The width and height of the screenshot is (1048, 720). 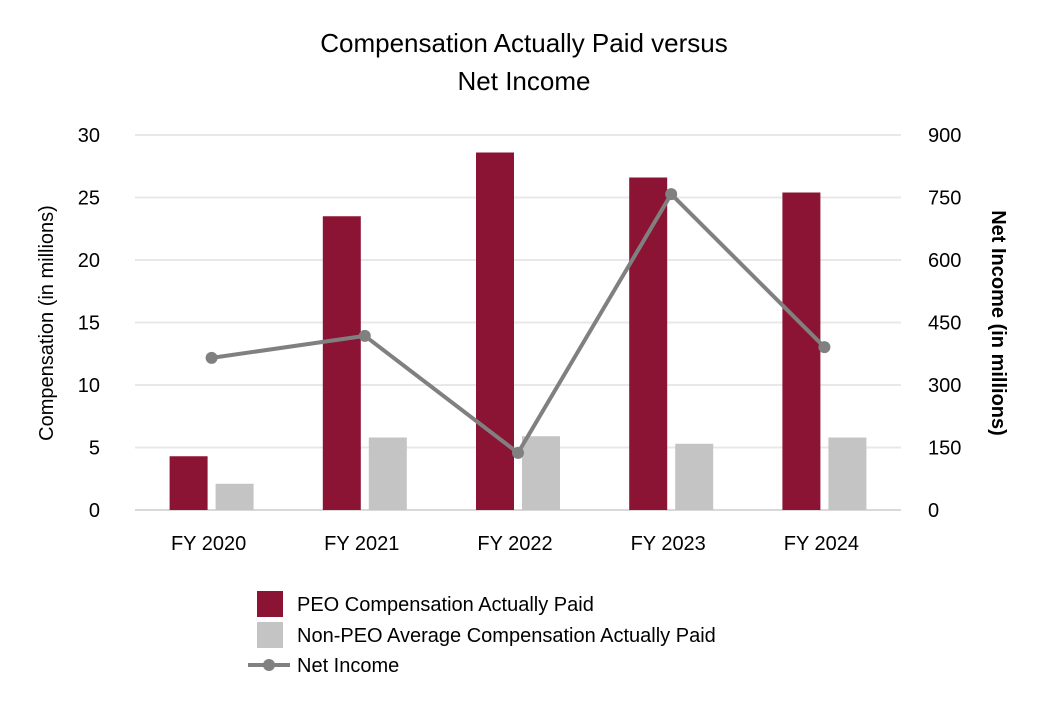 What do you see at coordinates (89, 386) in the screenshot?
I see `y-tick-label: 10` at bounding box center [89, 386].